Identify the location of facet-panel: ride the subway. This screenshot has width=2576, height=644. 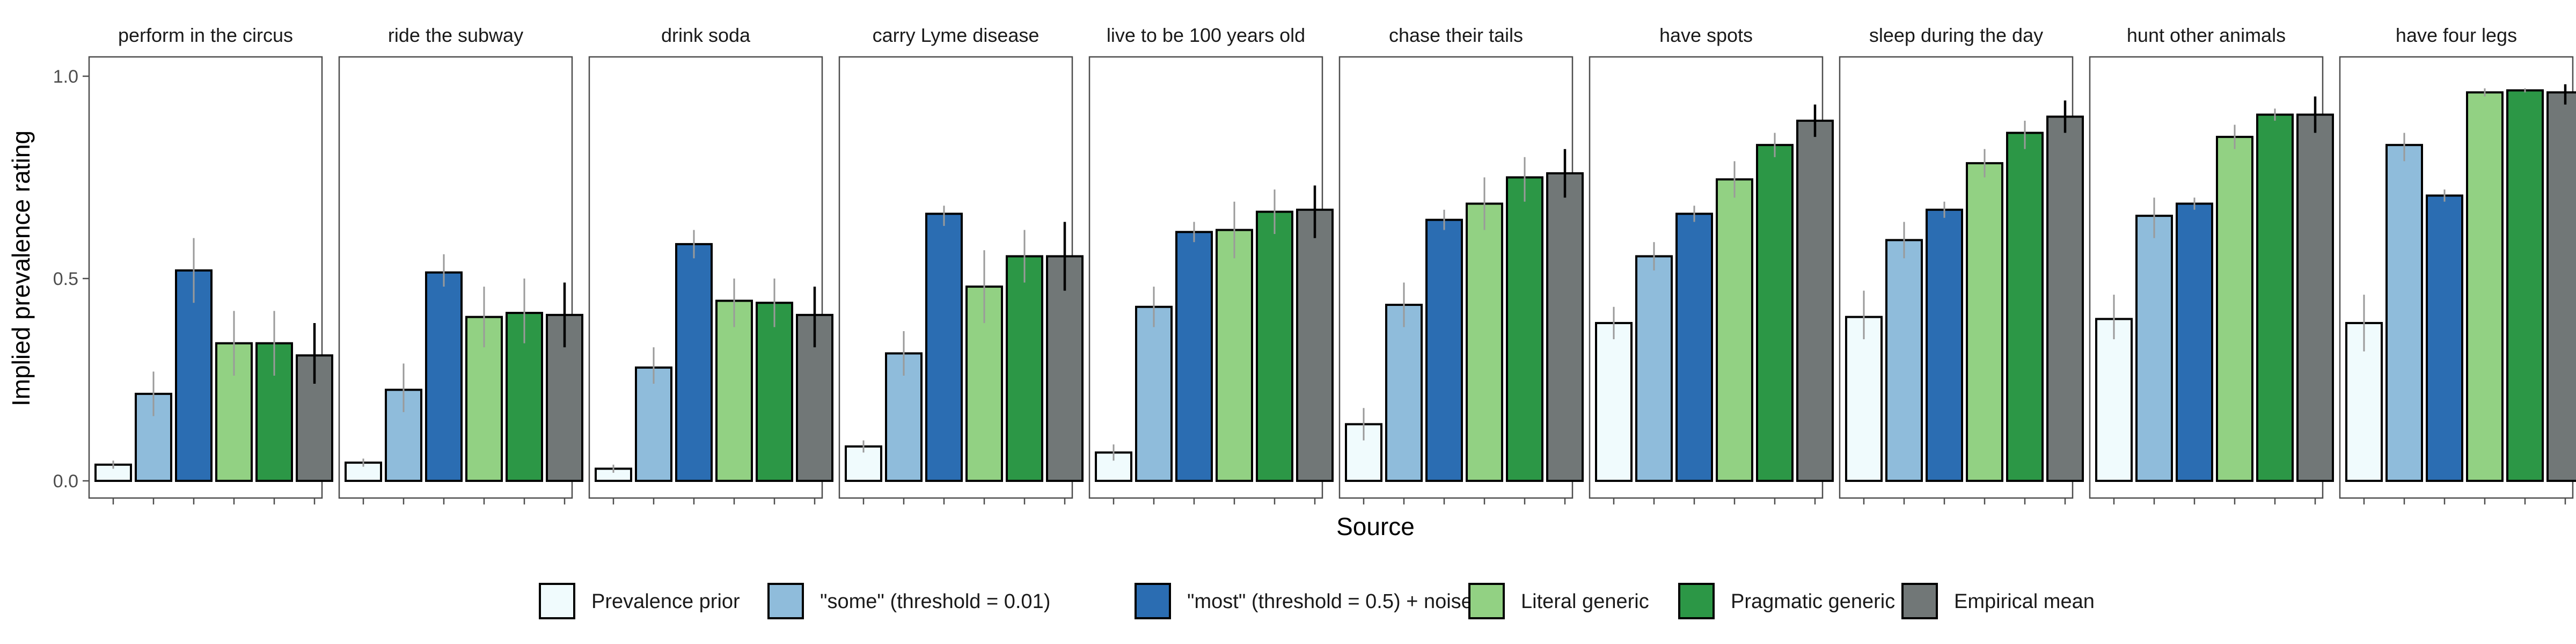
(460, 264).